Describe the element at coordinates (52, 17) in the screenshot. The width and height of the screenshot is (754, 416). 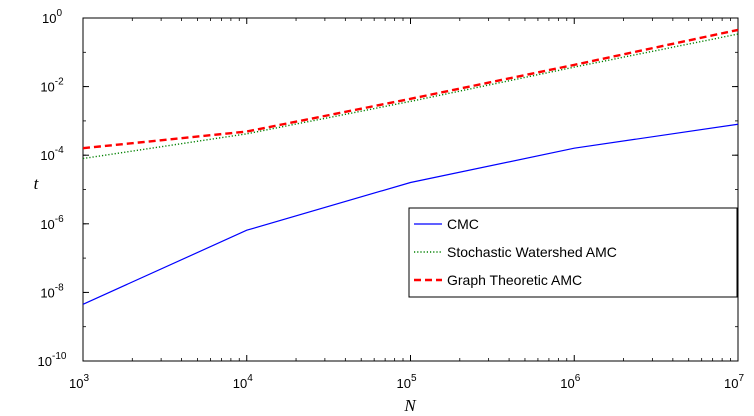
I see `y-tick-label: 10⁰` at that location.